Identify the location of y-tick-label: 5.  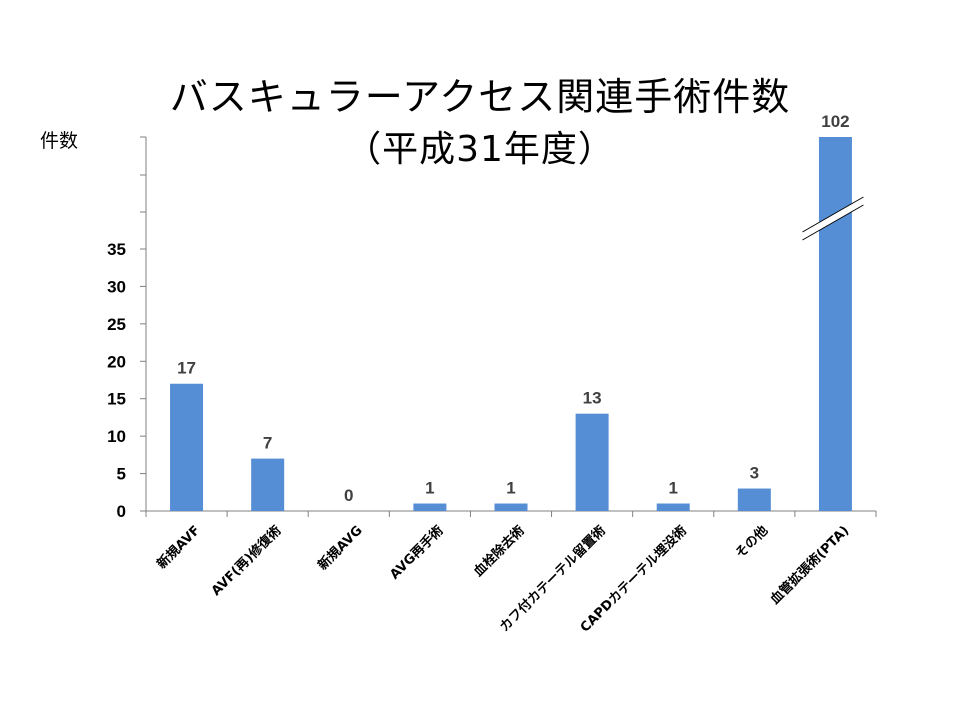
(121, 474).